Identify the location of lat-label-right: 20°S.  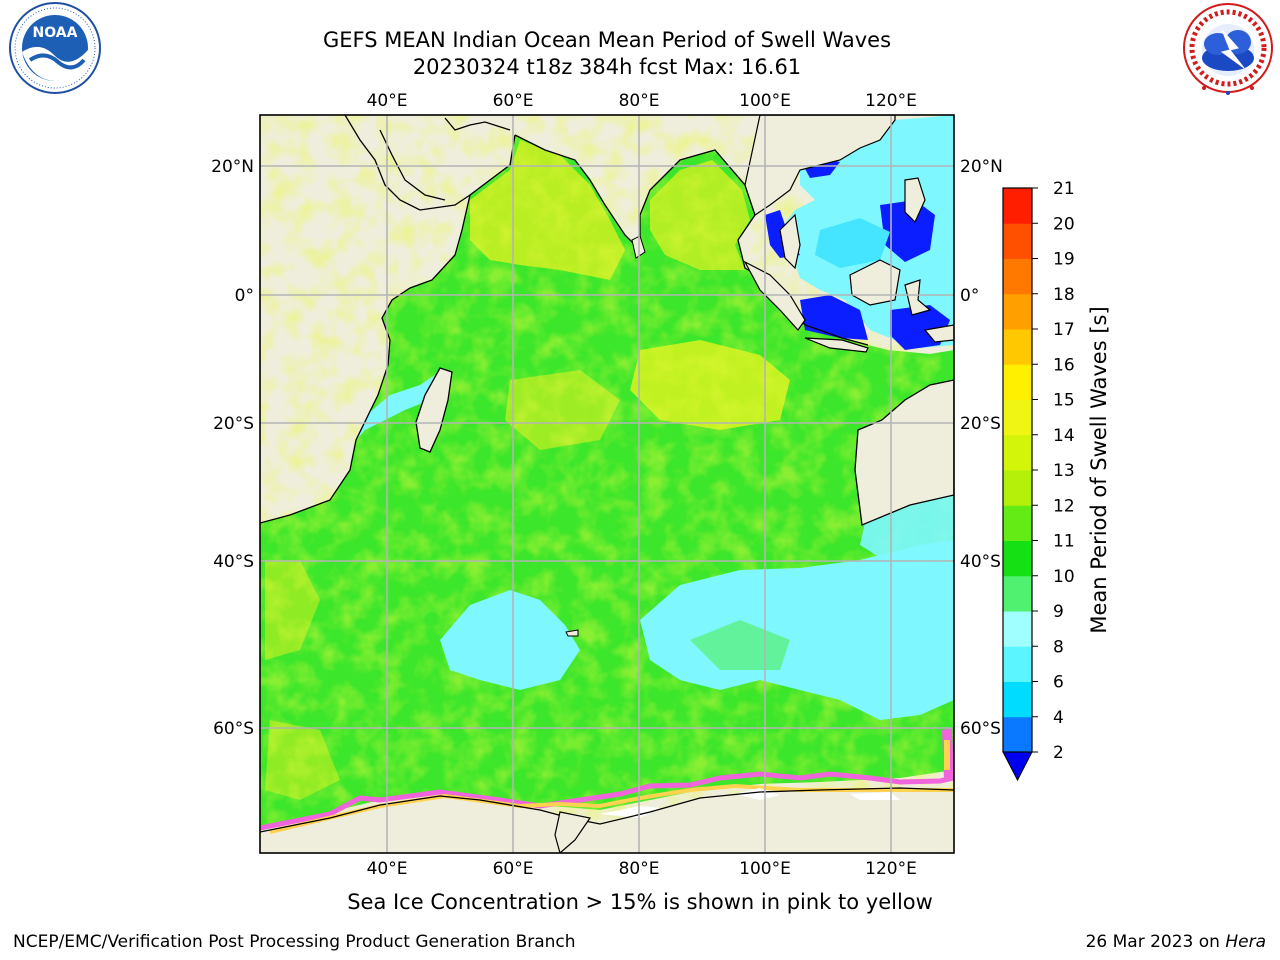
(980, 424).